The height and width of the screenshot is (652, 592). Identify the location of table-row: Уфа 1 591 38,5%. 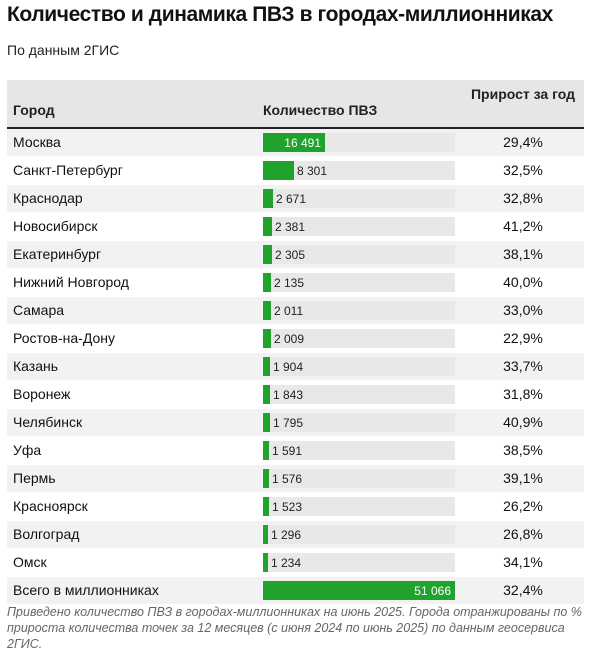
(295, 451).